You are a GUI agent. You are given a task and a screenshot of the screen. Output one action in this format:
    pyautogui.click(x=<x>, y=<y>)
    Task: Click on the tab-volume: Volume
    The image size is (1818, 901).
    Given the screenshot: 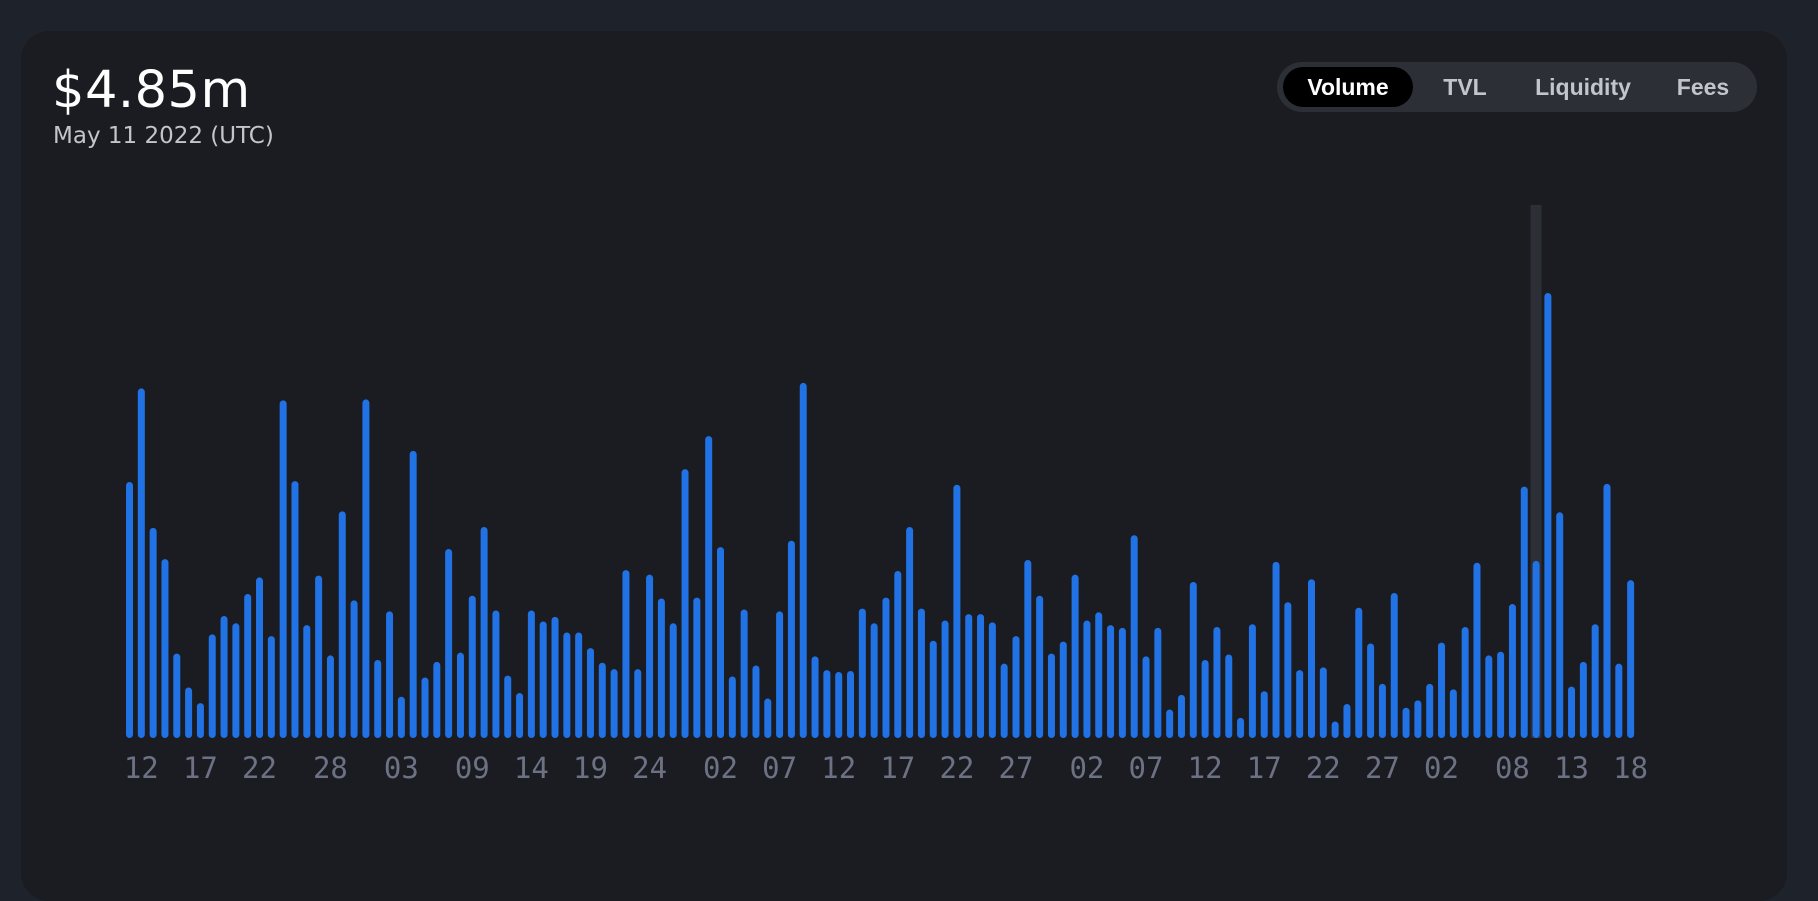 What is the action you would take?
    pyautogui.click(x=1348, y=87)
    